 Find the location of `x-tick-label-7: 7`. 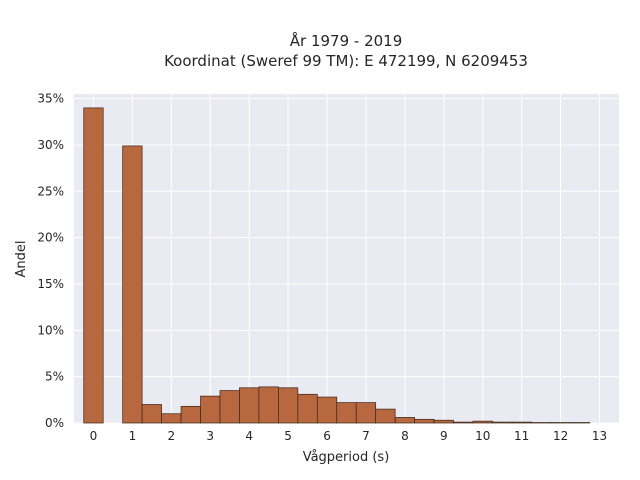

x-tick-label-7: 7 is located at coordinates (366, 436).